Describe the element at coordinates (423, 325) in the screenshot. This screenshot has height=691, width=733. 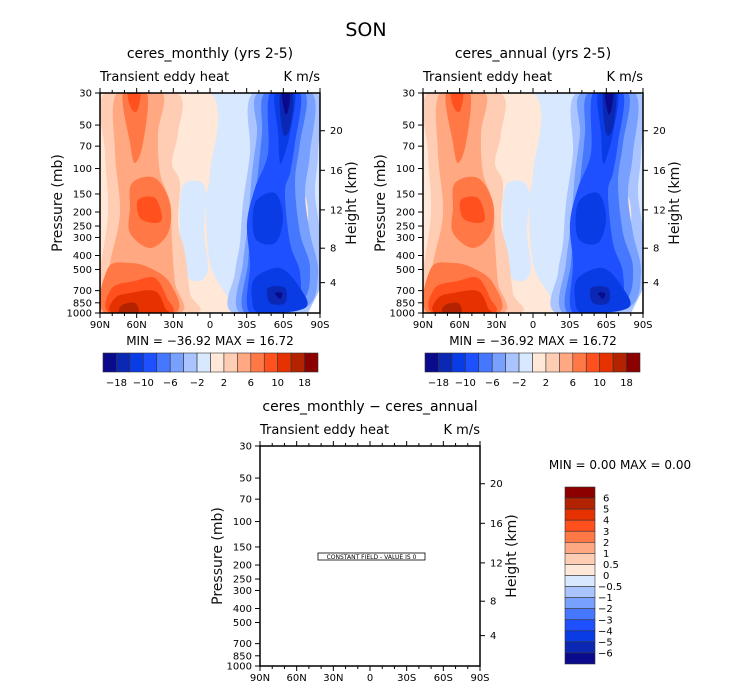
I see `x-tick-label: 90N` at that location.